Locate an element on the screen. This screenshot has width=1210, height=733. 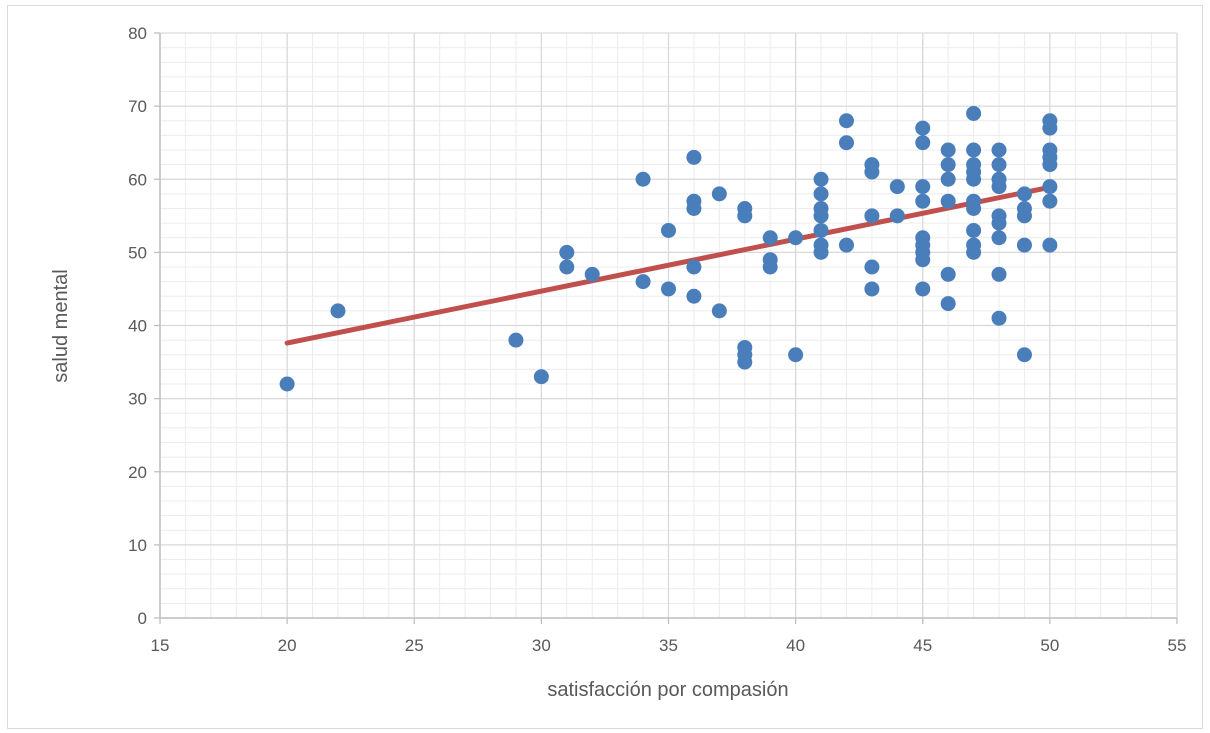
trendline-layer is located at coordinates (668, 265).